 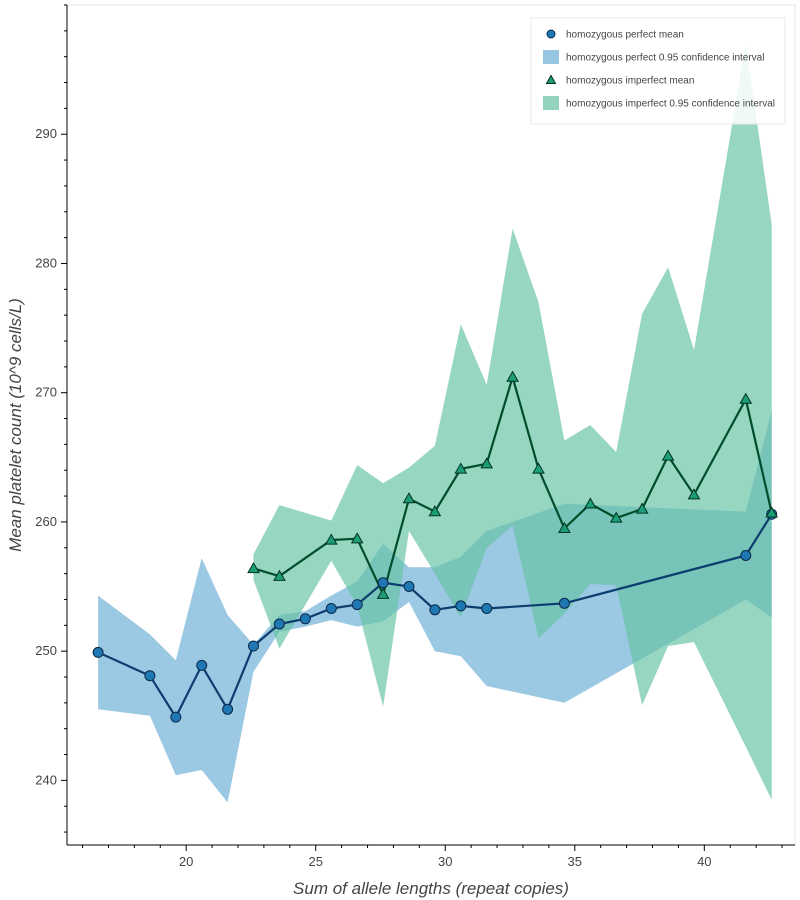 I want to click on x-ticks: 20 25 30 35 40, so click(x=432, y=857).